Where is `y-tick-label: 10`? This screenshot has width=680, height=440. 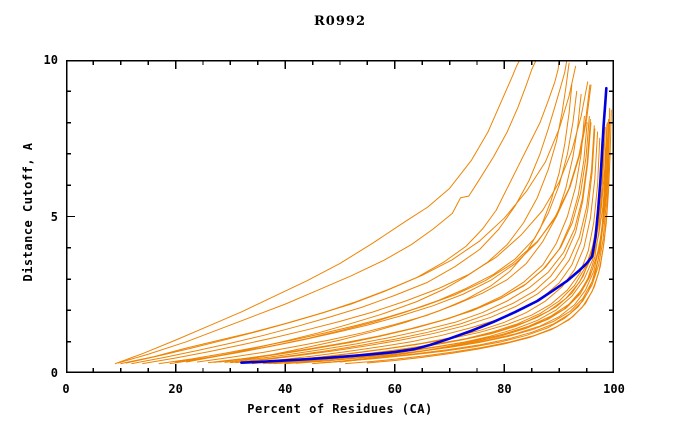
y-tick-label: 10 is located at coordinates (50, 60).